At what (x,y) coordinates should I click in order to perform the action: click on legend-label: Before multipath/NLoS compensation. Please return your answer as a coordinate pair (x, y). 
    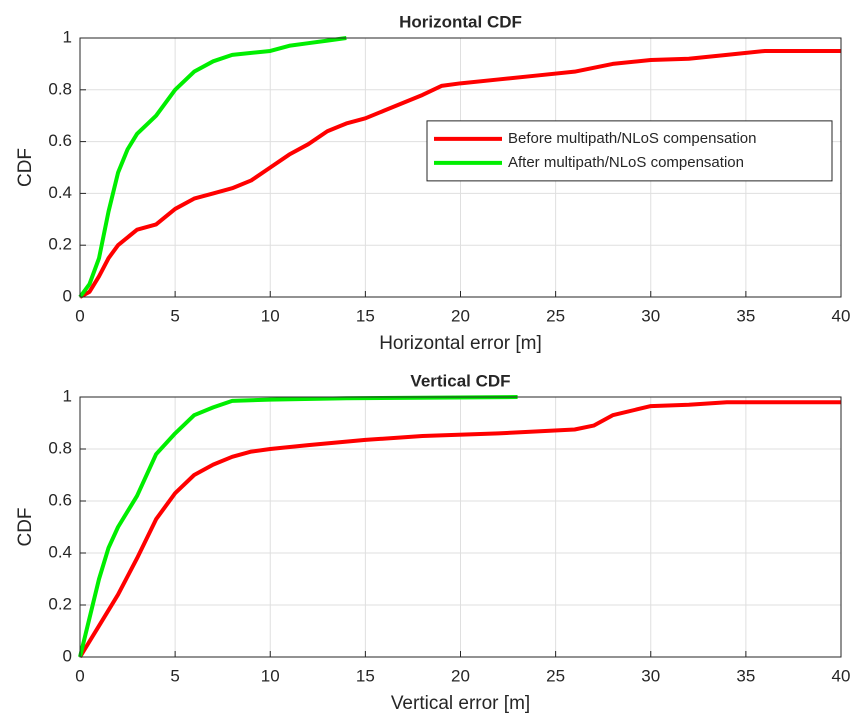
    Looking at the image, I should click on (632, 138).